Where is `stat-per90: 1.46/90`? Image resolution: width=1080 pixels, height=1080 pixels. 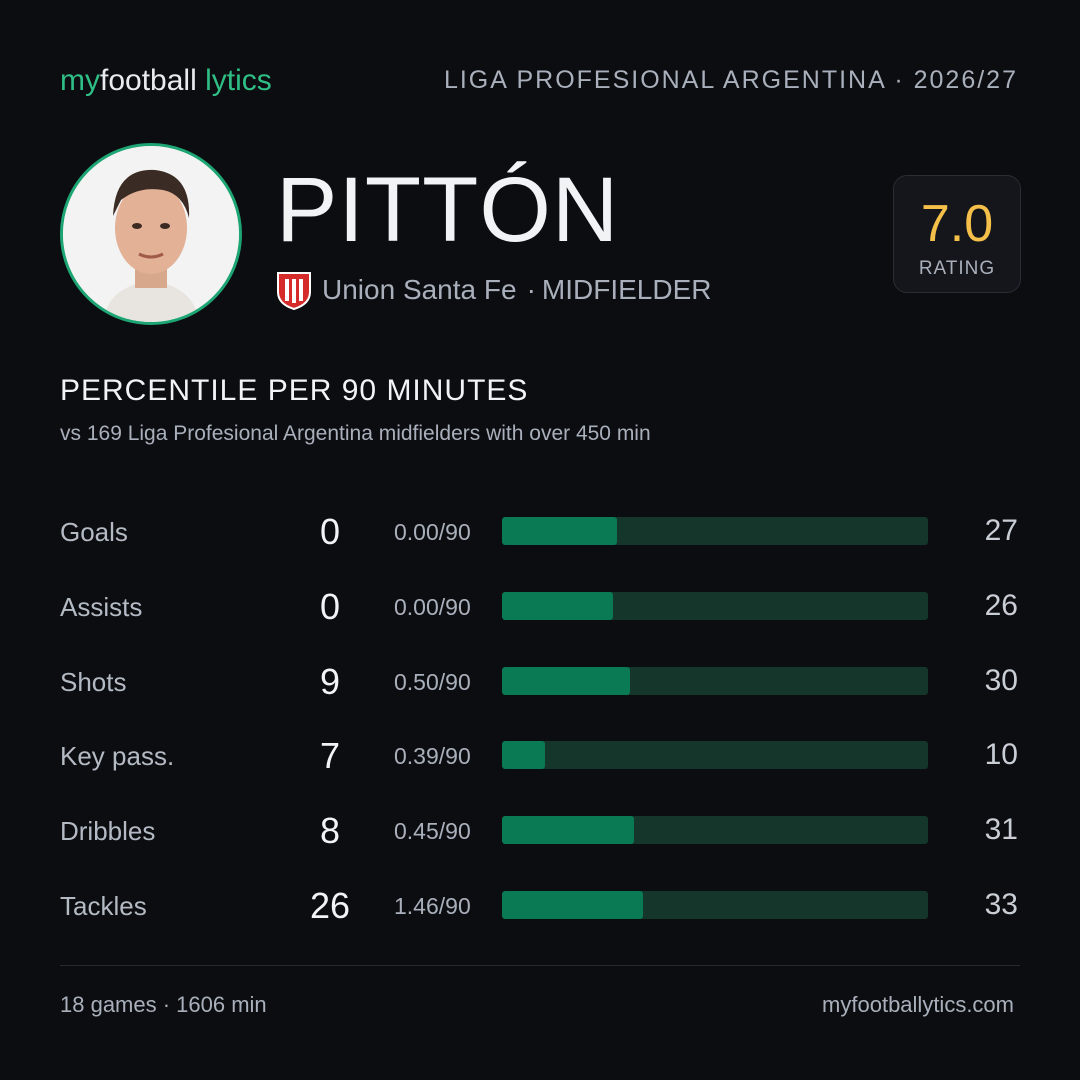
stat-per90: 1.46/90 is located at coordinates (432, 906).